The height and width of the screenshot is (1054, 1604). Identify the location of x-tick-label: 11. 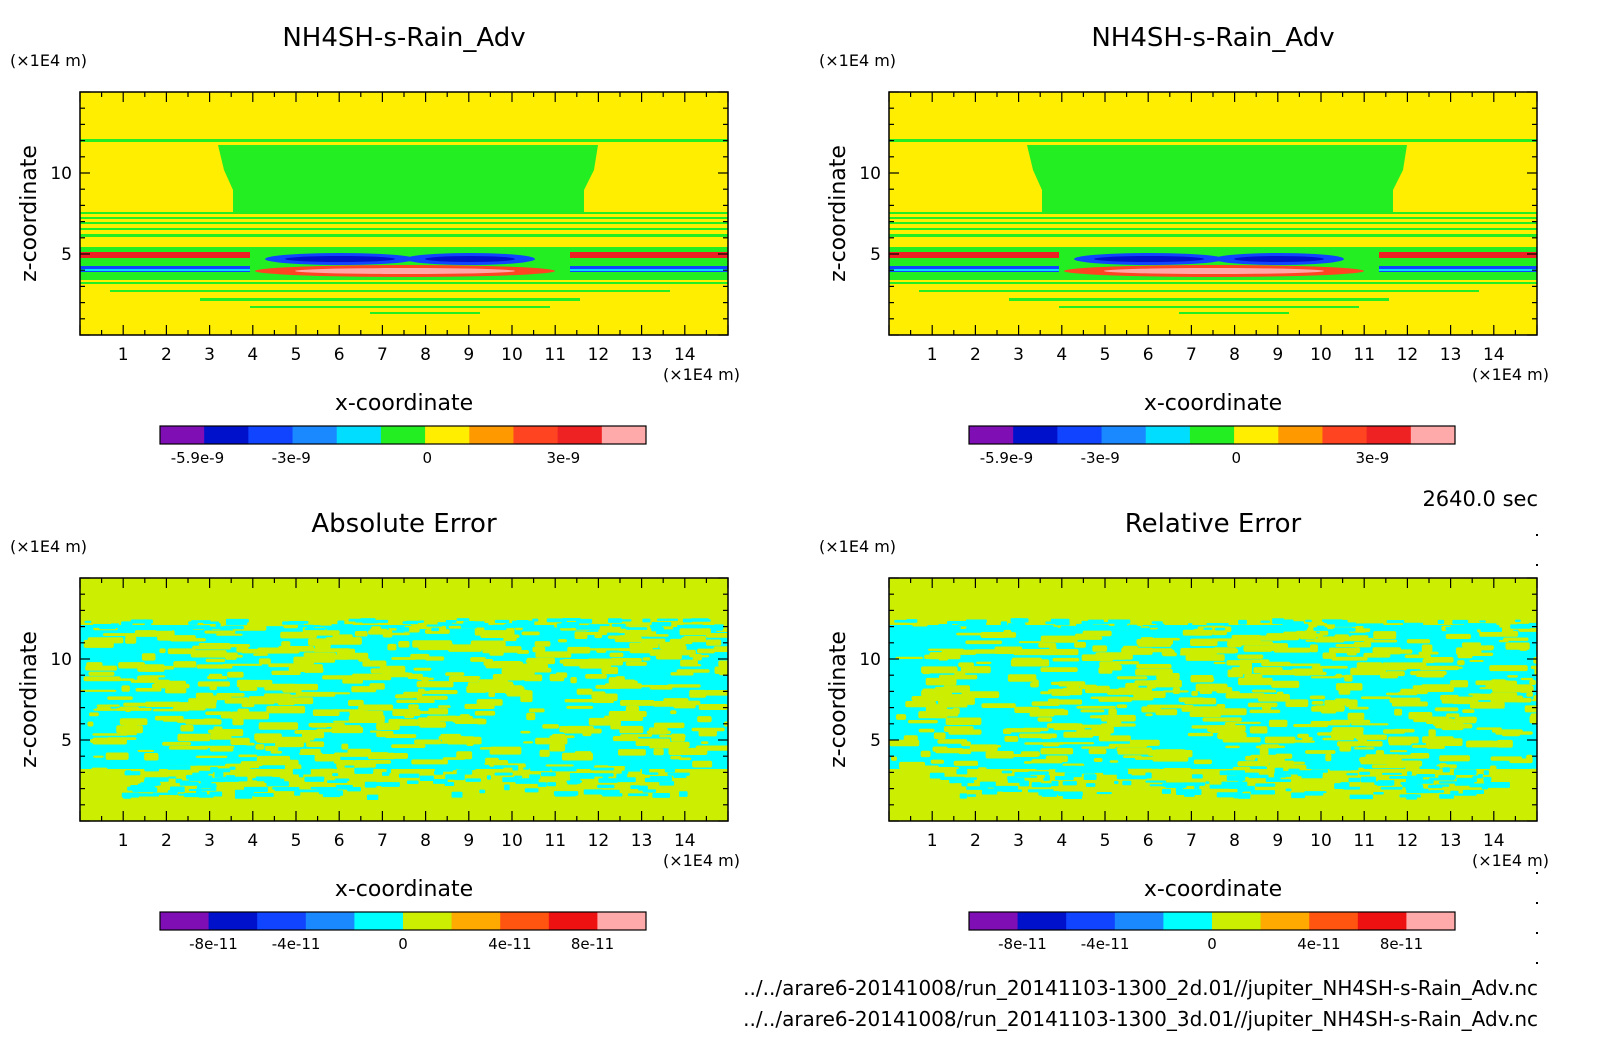
(555, 355).